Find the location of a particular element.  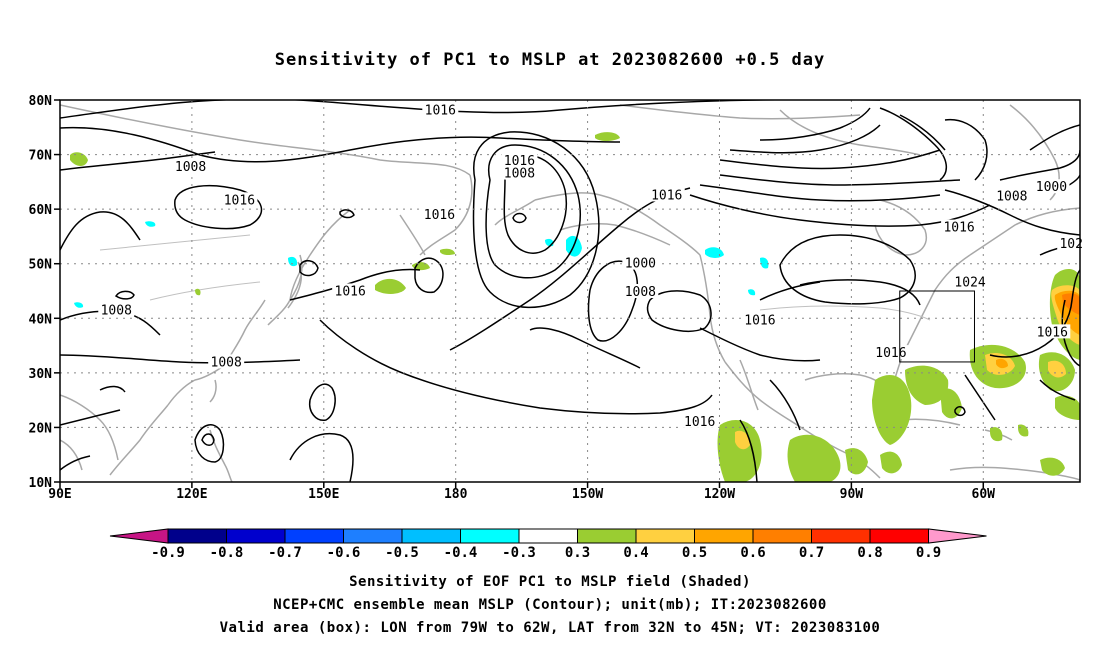

lat-tick-label: 20N is located at coordinates (41, 428).